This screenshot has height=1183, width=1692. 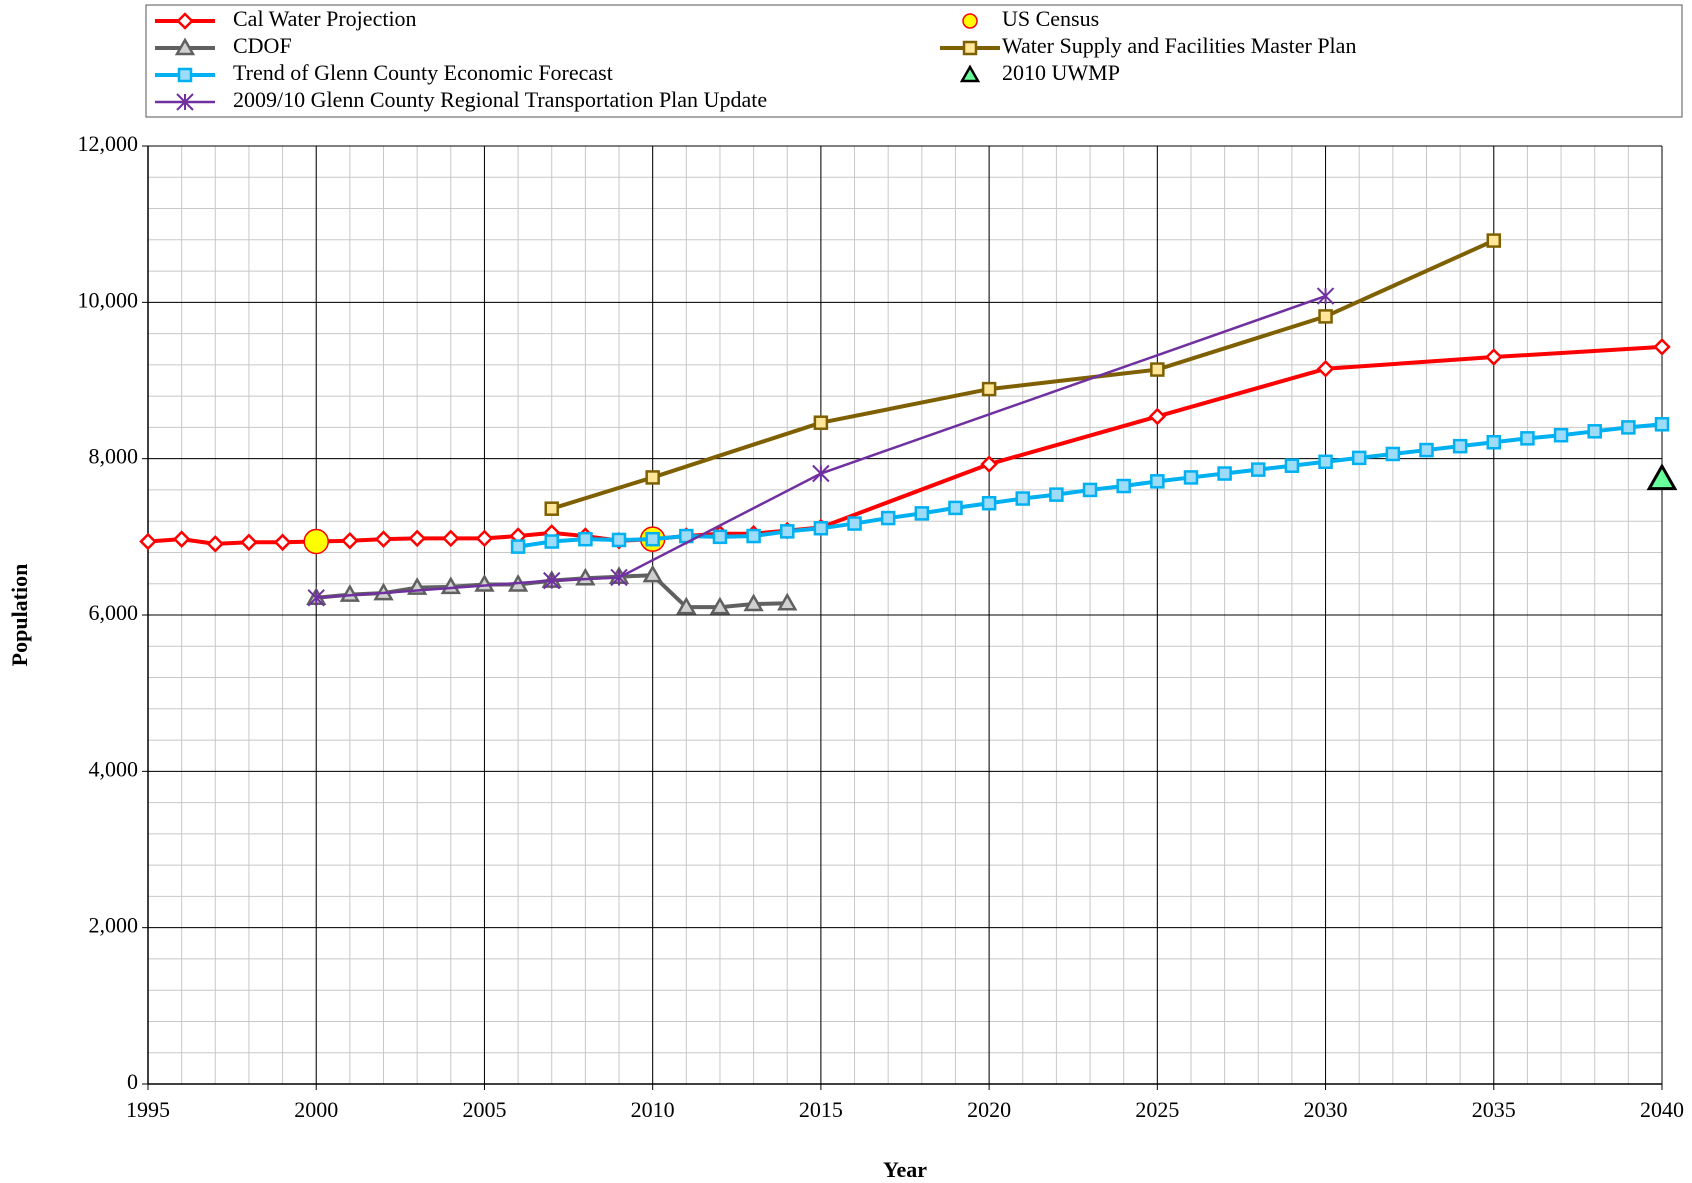 I want to click on x-tick-label: 1995, so click(x=148, y=1109).